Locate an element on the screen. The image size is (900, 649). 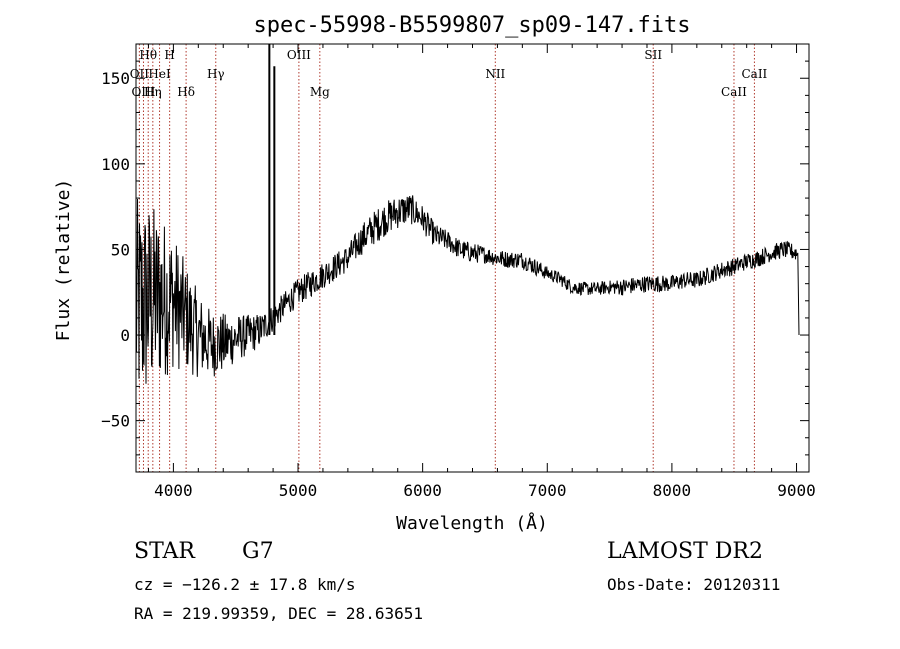
y-tick-label: −50 is located at coordinates (115, 421).